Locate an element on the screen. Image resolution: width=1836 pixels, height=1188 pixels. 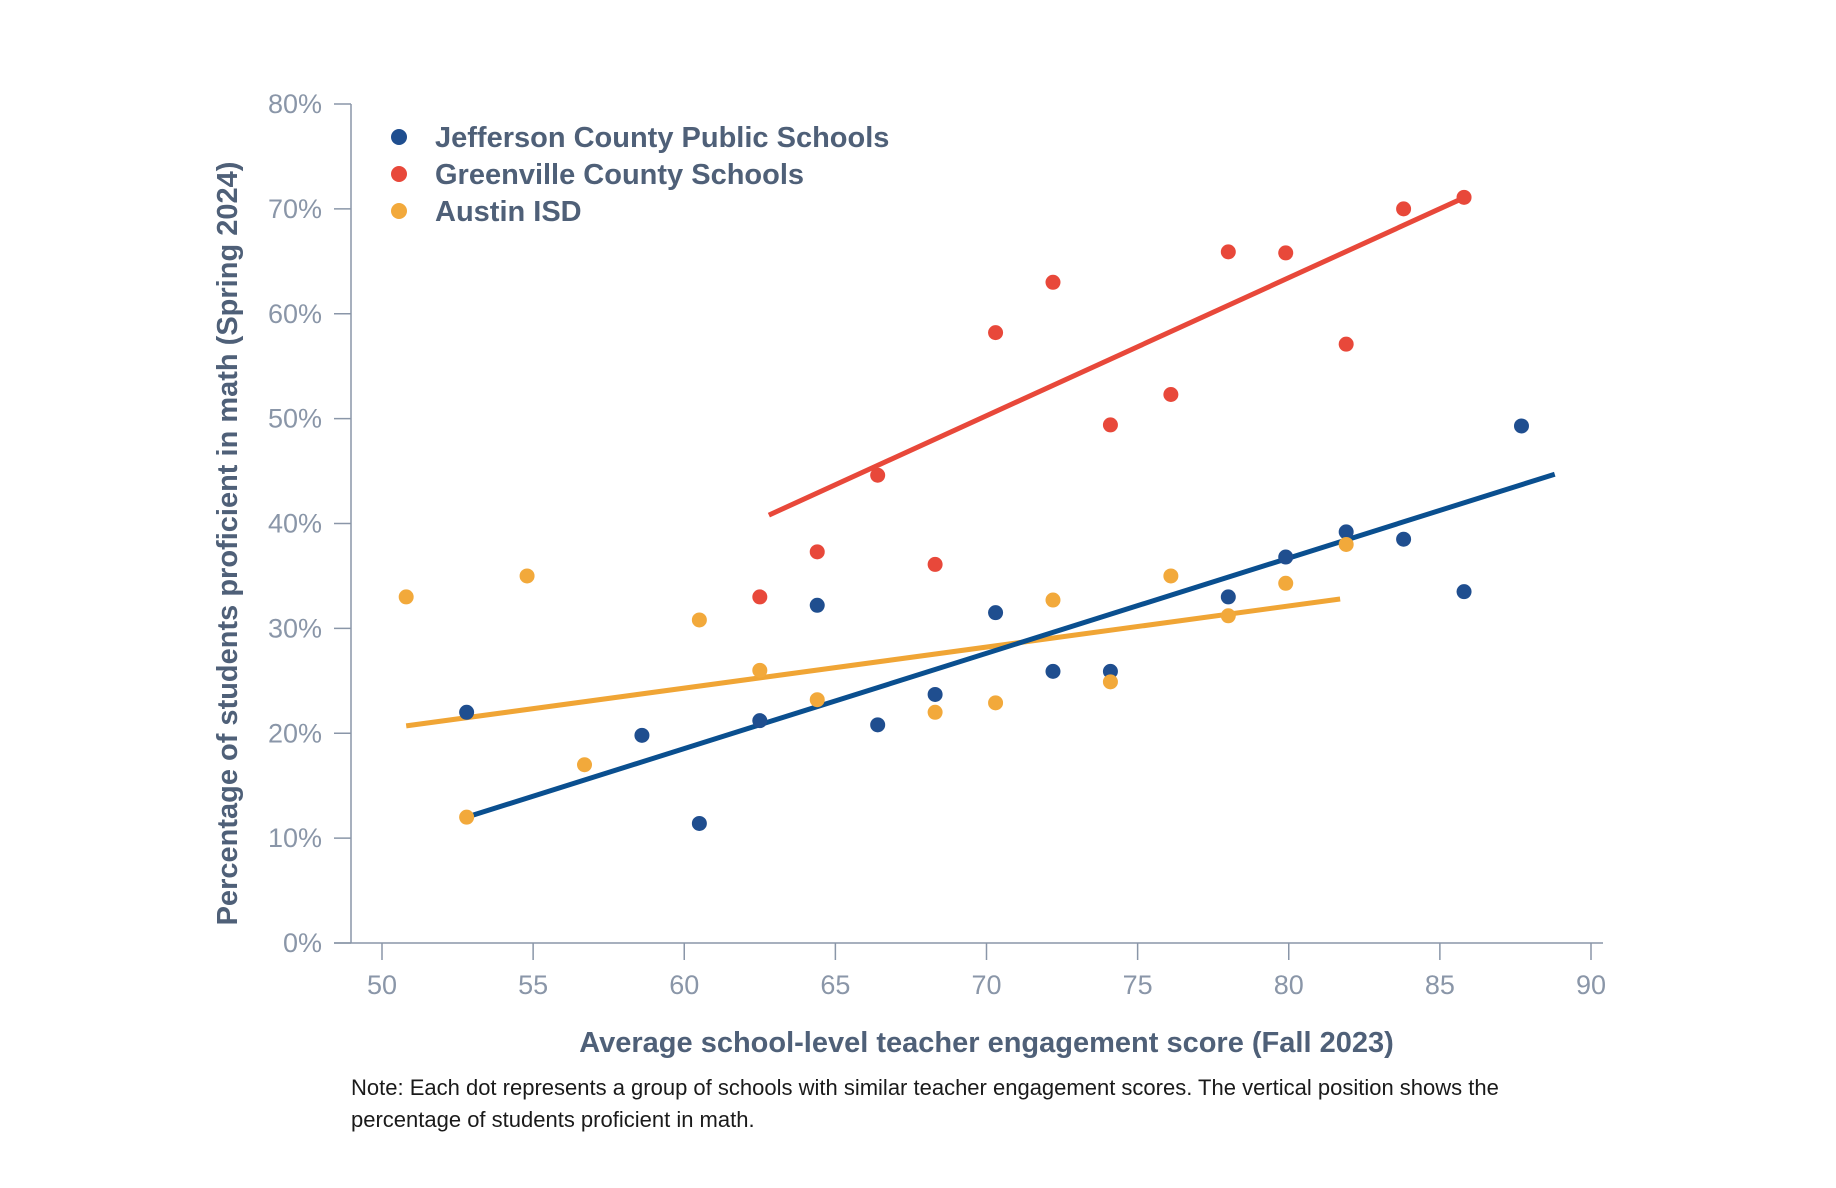
y-tick-label: 70% is located at coordinates (295, 209).